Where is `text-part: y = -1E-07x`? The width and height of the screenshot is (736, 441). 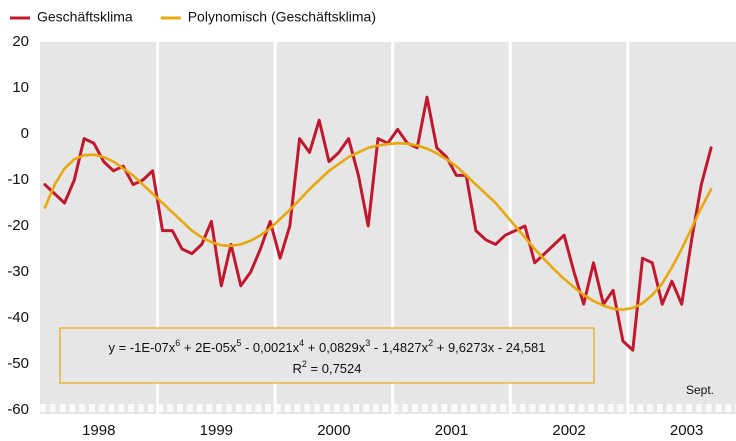 text-part: y = -1E-07x is located at coordinates (141, 347).